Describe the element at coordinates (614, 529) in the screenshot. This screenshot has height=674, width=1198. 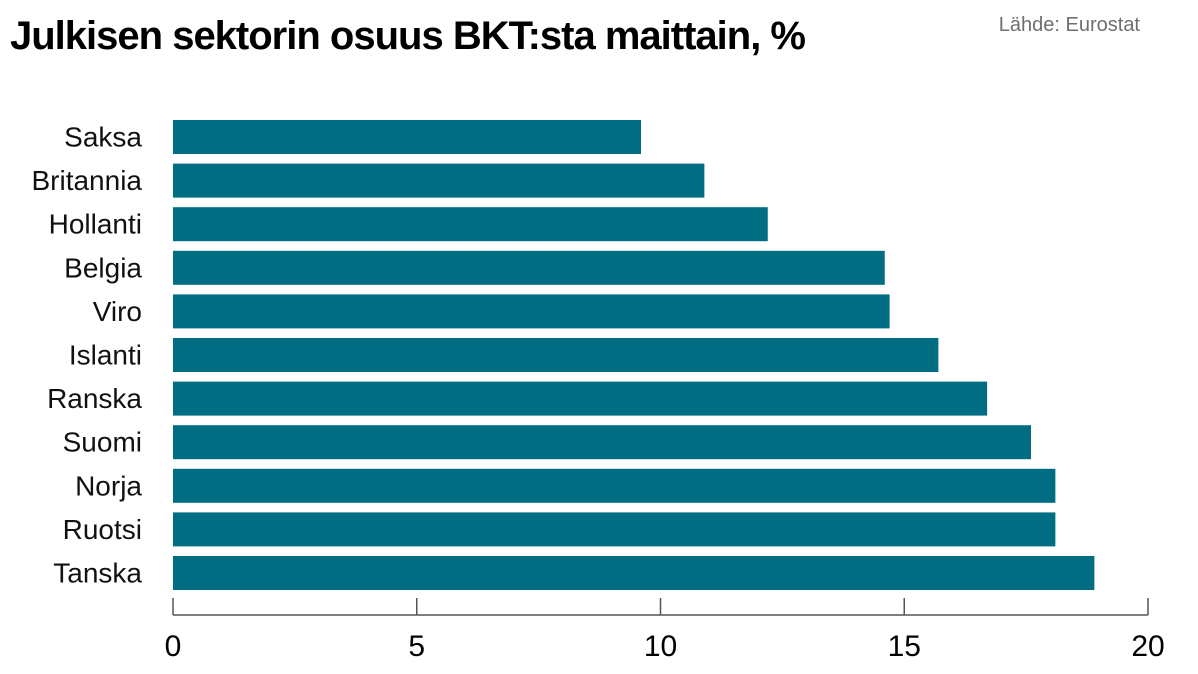
I see `bar-ruotsi` at that location.